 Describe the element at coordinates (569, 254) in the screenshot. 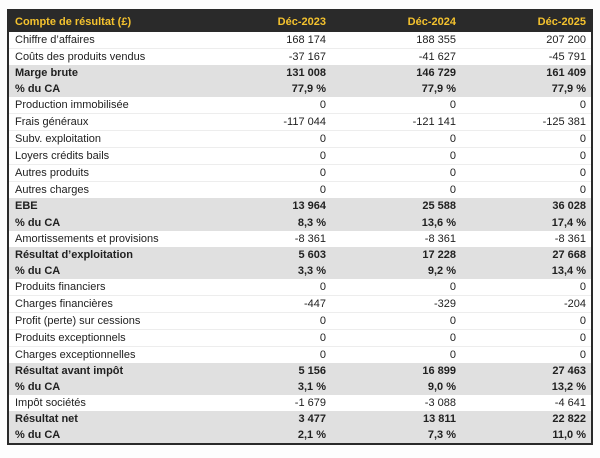

I see `row-value: 27 668` at that location.